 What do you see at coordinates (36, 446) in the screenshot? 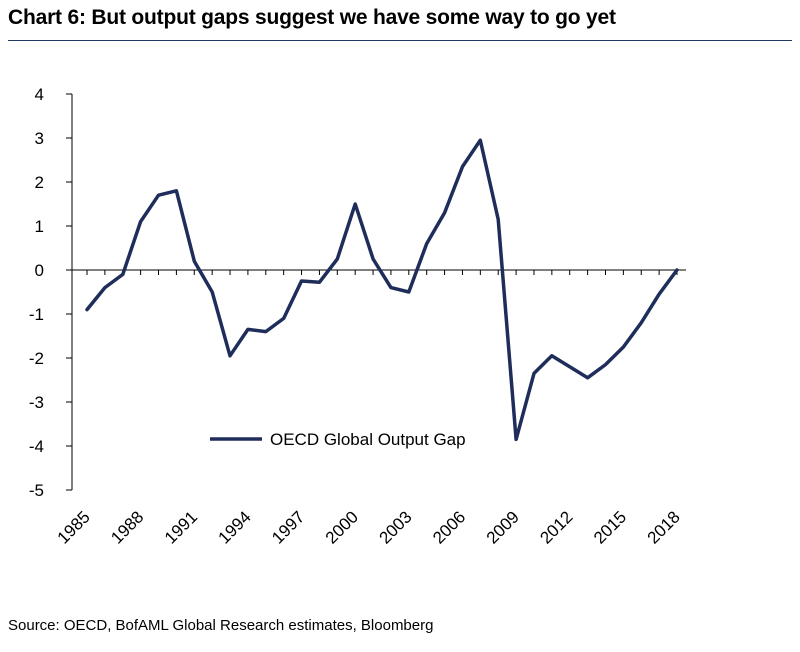
I see `y-tick-label: -4` at bounding box center [36, 446].